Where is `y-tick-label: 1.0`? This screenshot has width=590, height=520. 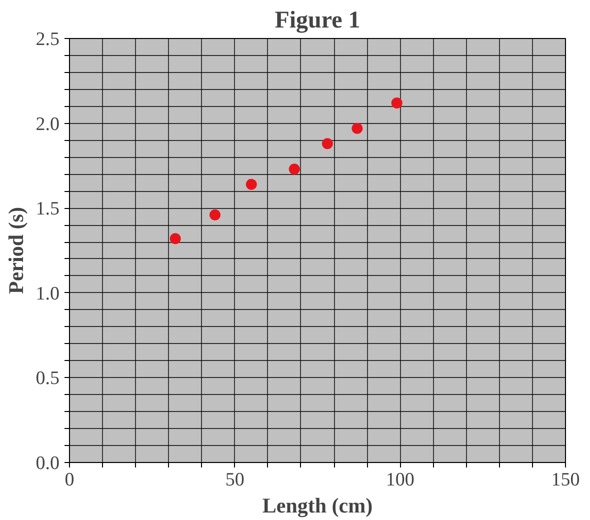 y-tick-label: 1.0 is located at coordinates (48, 293).